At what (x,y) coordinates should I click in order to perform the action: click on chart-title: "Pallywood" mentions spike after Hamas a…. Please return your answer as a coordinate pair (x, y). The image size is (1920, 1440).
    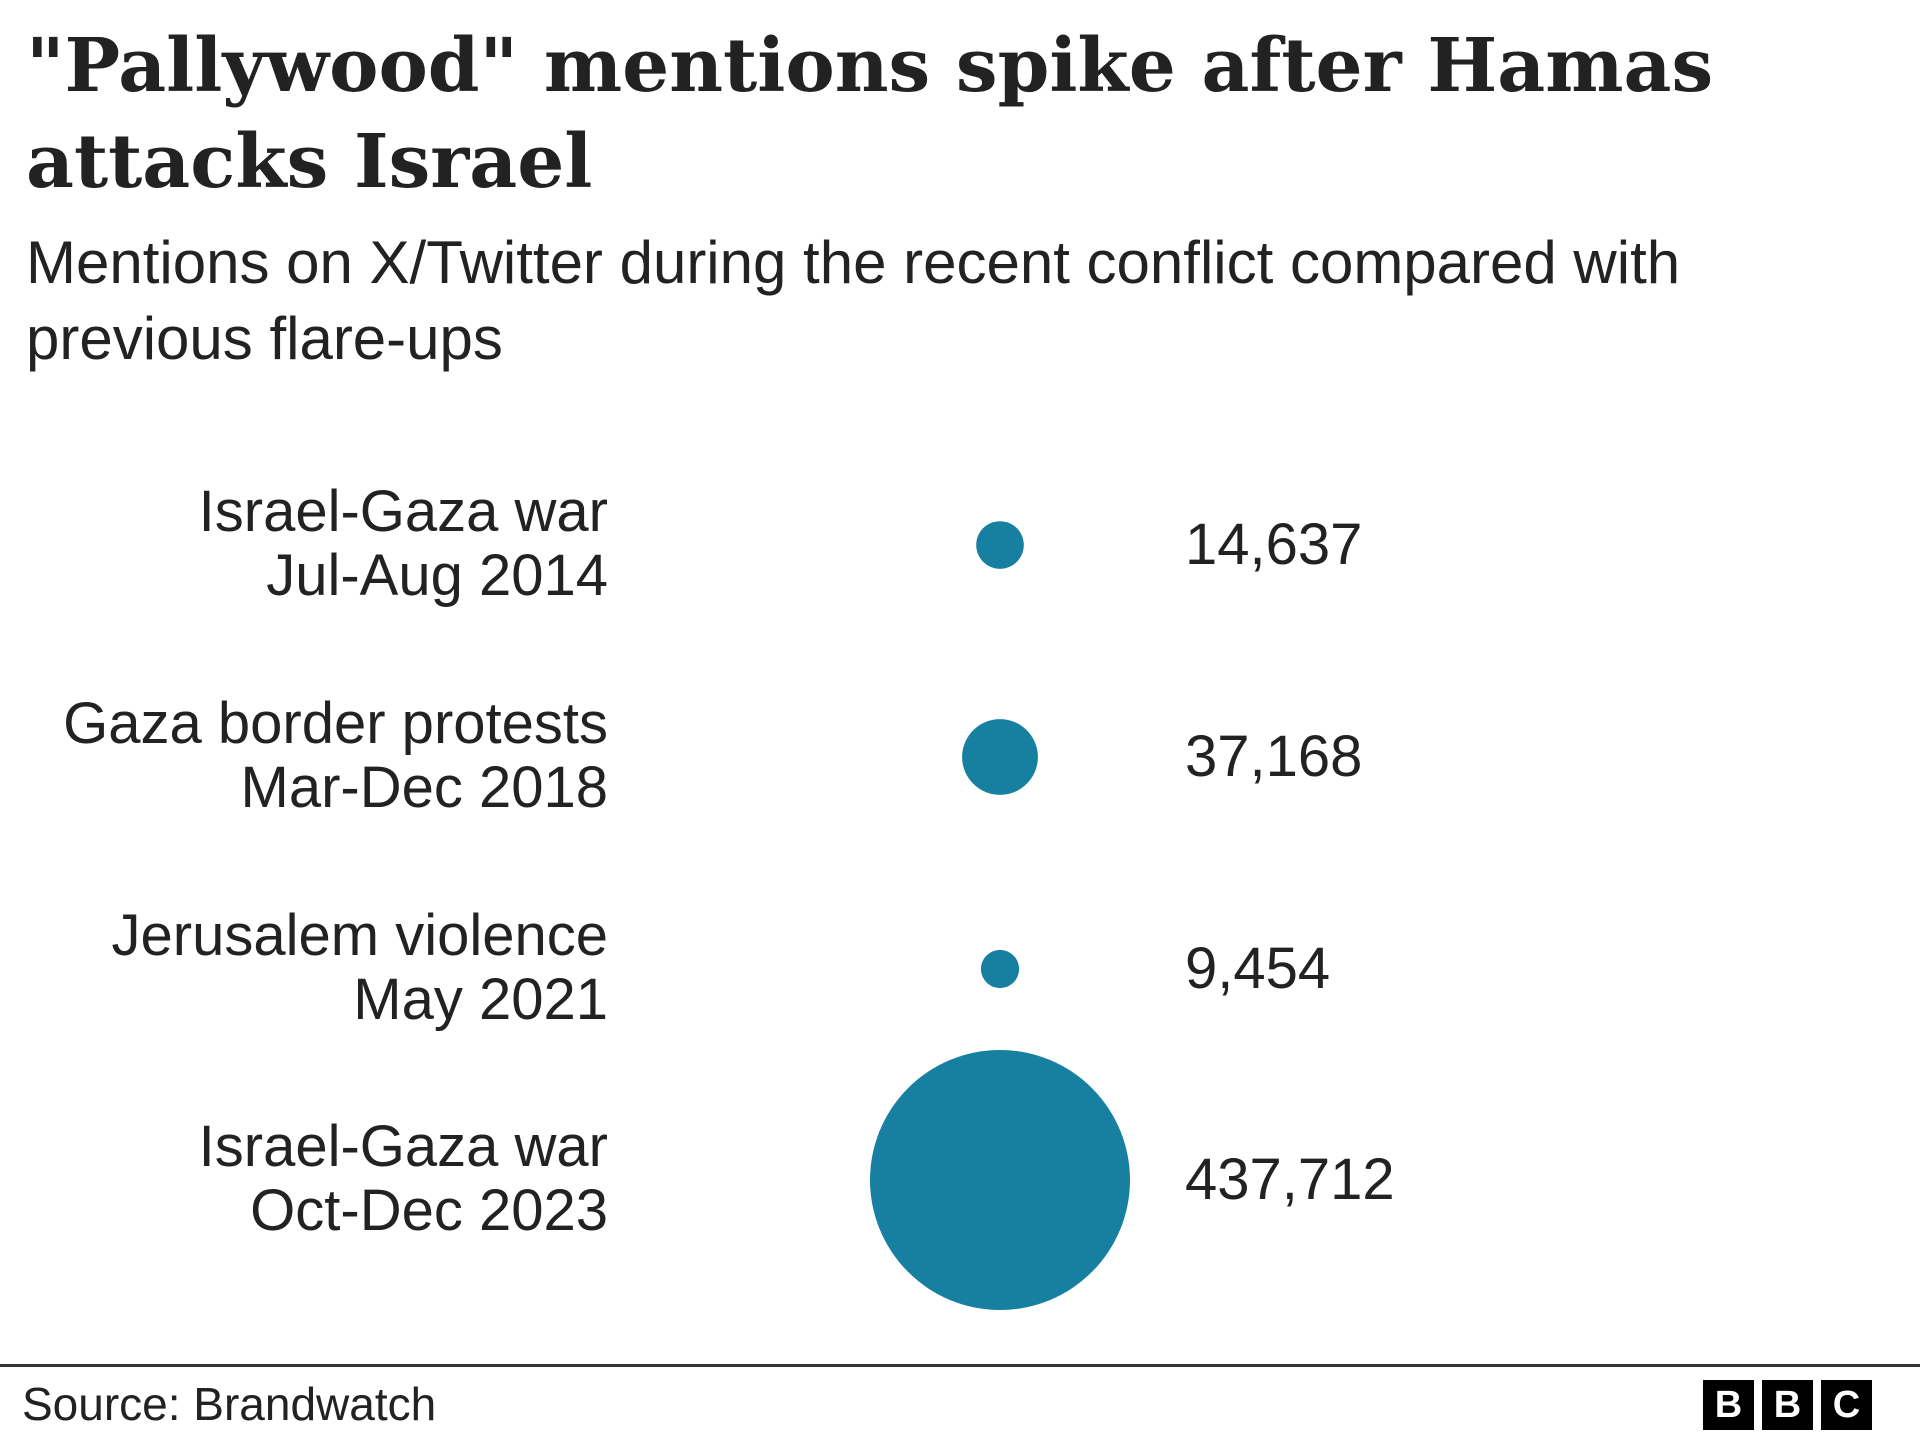
    Looking at the image, I should click on (870, 114).